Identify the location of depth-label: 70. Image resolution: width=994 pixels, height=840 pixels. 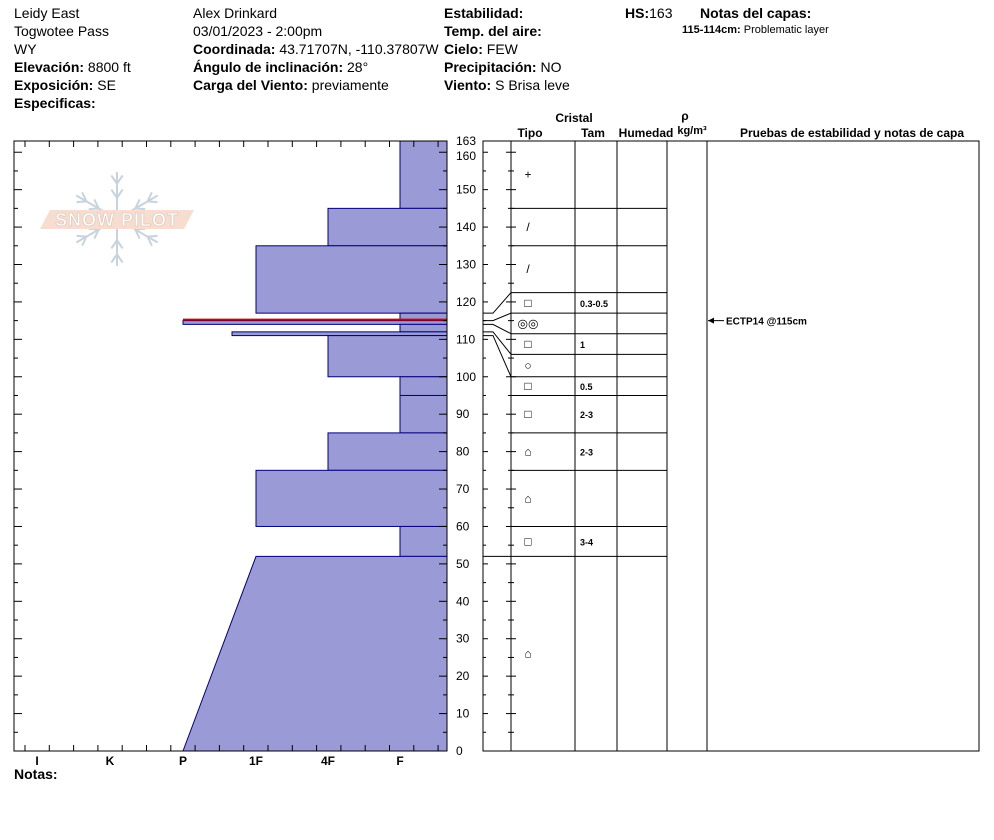
(463, 489).